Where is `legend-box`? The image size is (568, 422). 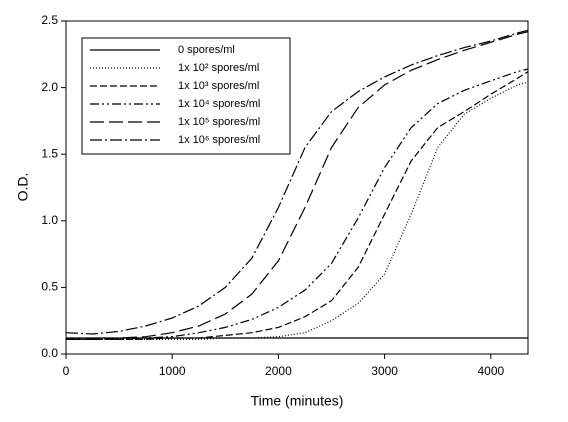 legend-box is located at coordinates (186, 96).